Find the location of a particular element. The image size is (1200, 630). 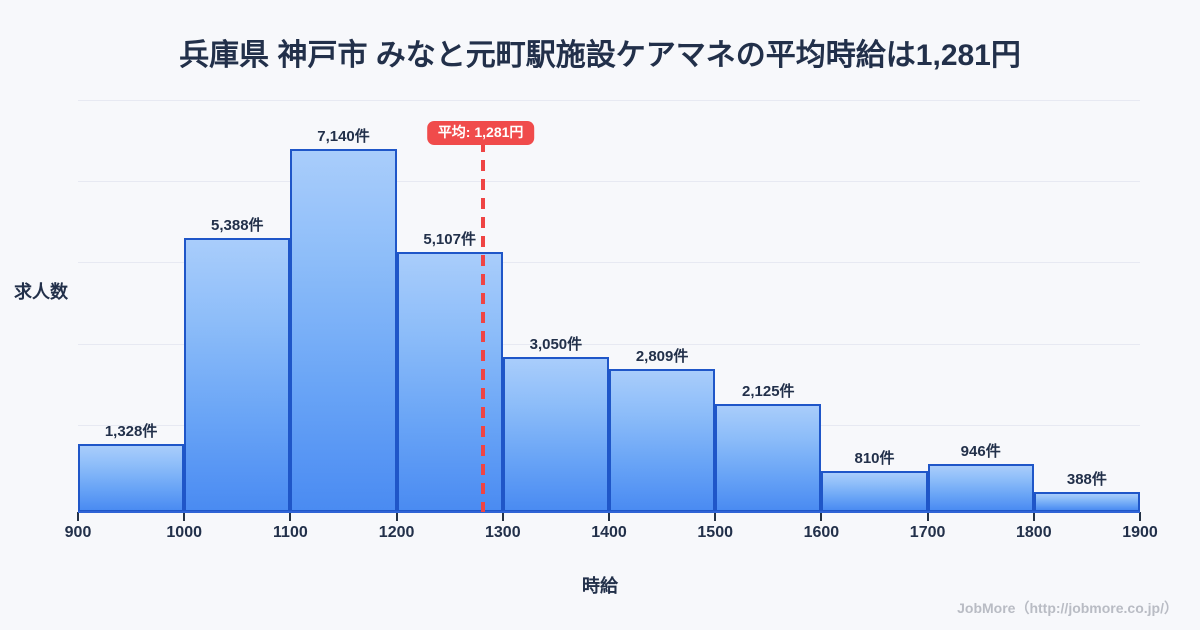

bar-value-label: 1,328件 is located at coordinates (131, 432).